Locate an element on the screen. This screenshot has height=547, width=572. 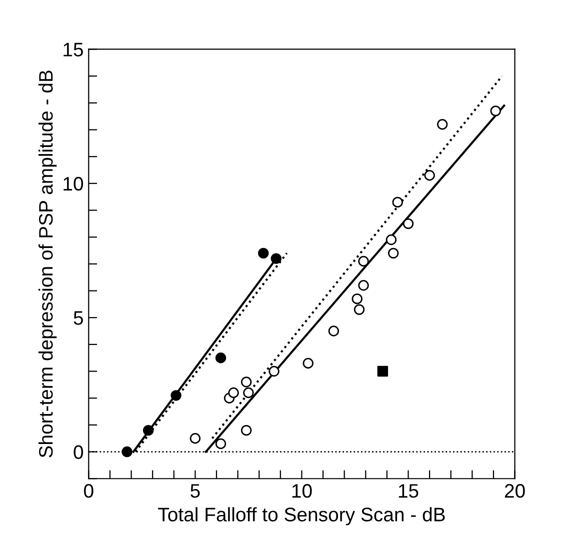
x-tick-label: 15 is located at coordinates (408, 491).